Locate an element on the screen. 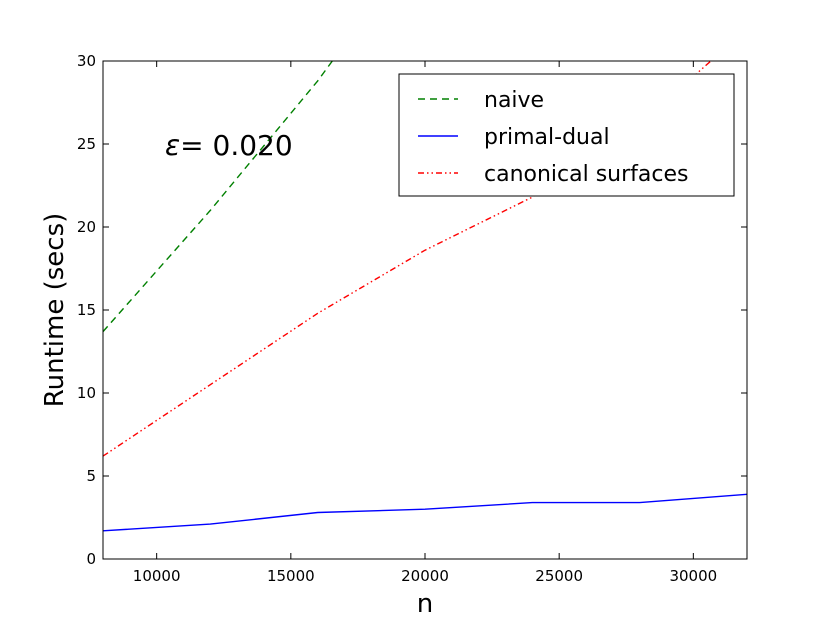 This screenshot has width=830, height=623. y-tick-label: 5 is located at coordinates (91, 476).